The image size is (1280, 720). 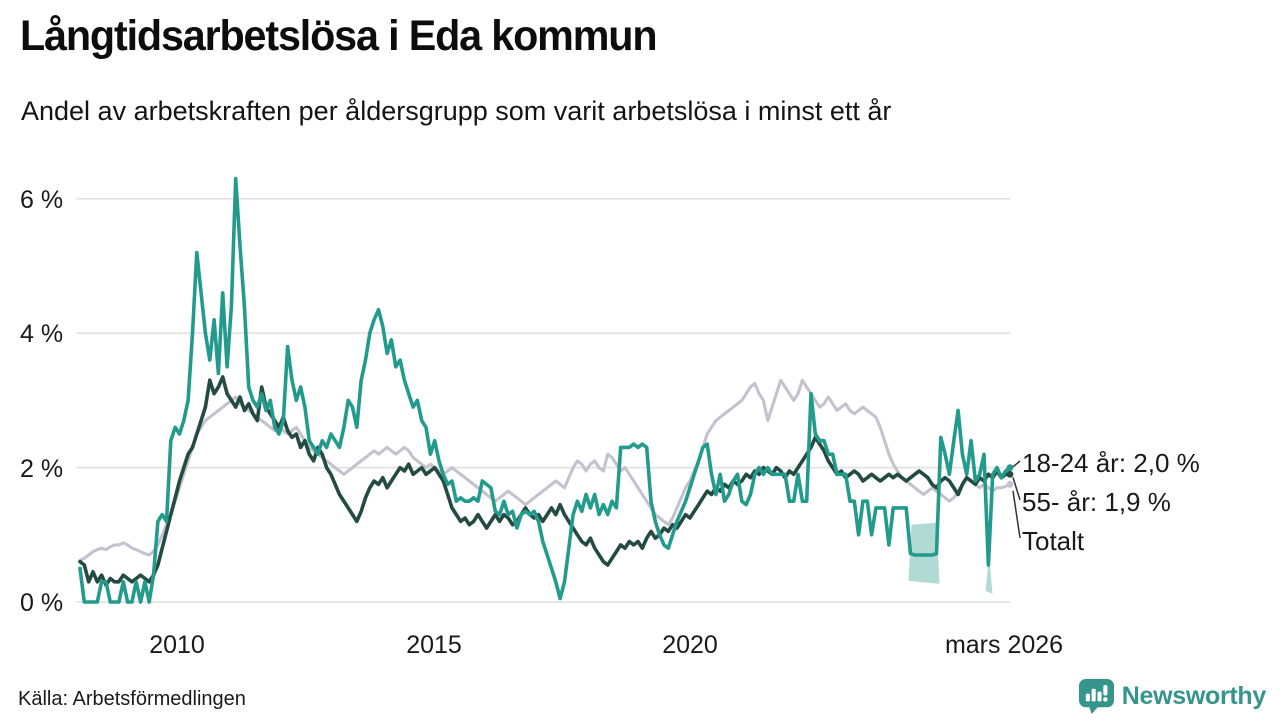 I want to click on x-tick-label-mars-2026: mars 2026, so click(x=1004, y=645).